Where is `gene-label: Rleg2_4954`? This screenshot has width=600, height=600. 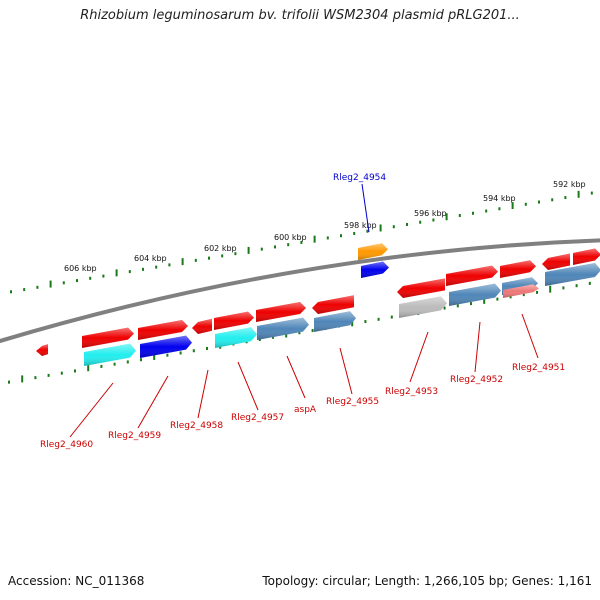 gene-label: Rleg2_4954 is located at coordinates (359, 178).